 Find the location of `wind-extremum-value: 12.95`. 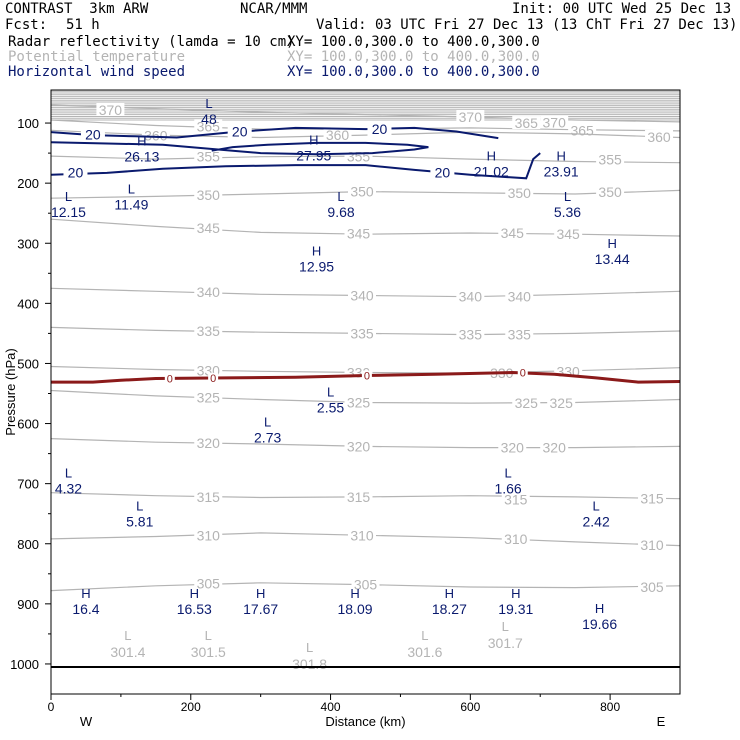

wind-extremum-value: 12.95 is located at coordinates (316, 266).